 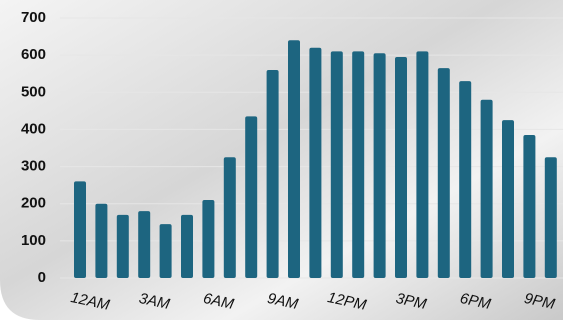 I want to click on y-tick-label: 300, so click(x=33, y=166).